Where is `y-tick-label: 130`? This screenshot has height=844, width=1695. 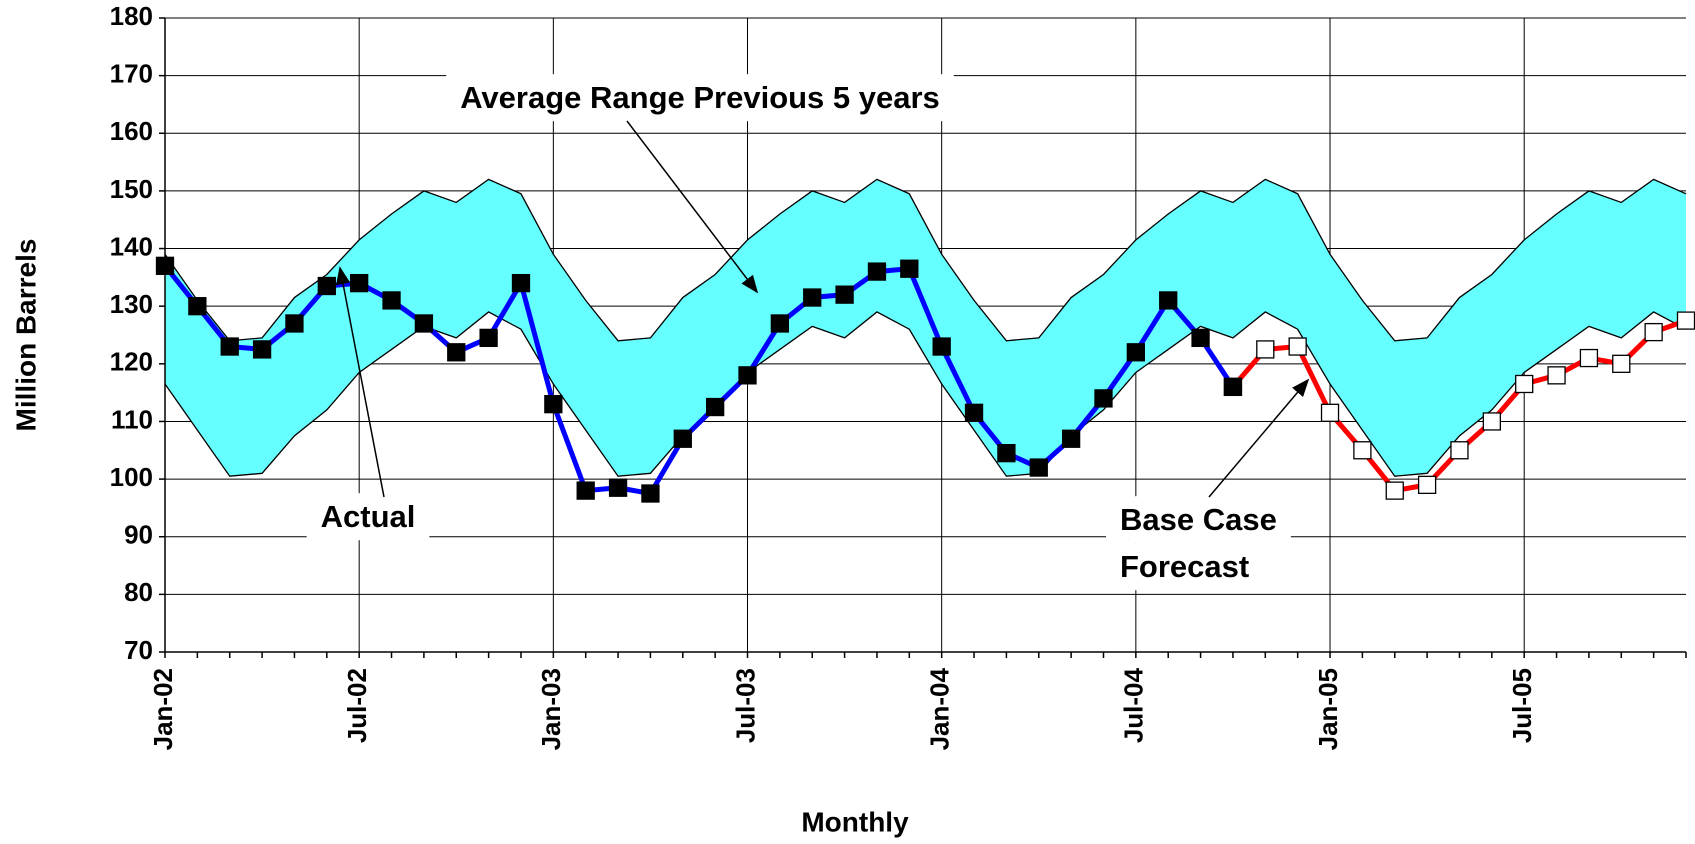
y-tick-label: 130 is located at coordinates (131, 304).